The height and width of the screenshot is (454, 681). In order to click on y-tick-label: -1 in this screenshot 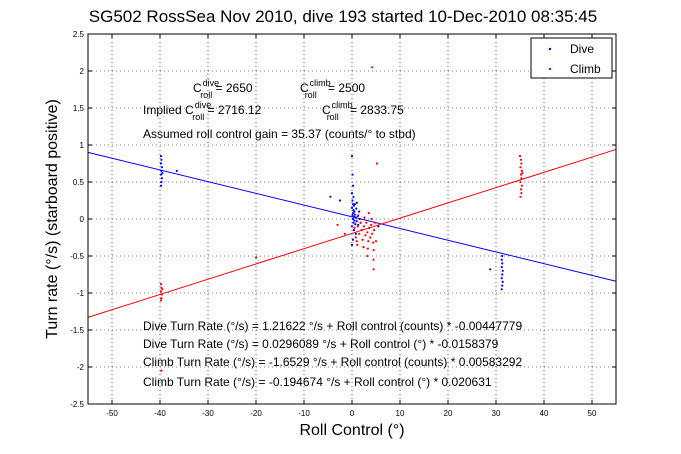, I will do `click(81, 293)`.